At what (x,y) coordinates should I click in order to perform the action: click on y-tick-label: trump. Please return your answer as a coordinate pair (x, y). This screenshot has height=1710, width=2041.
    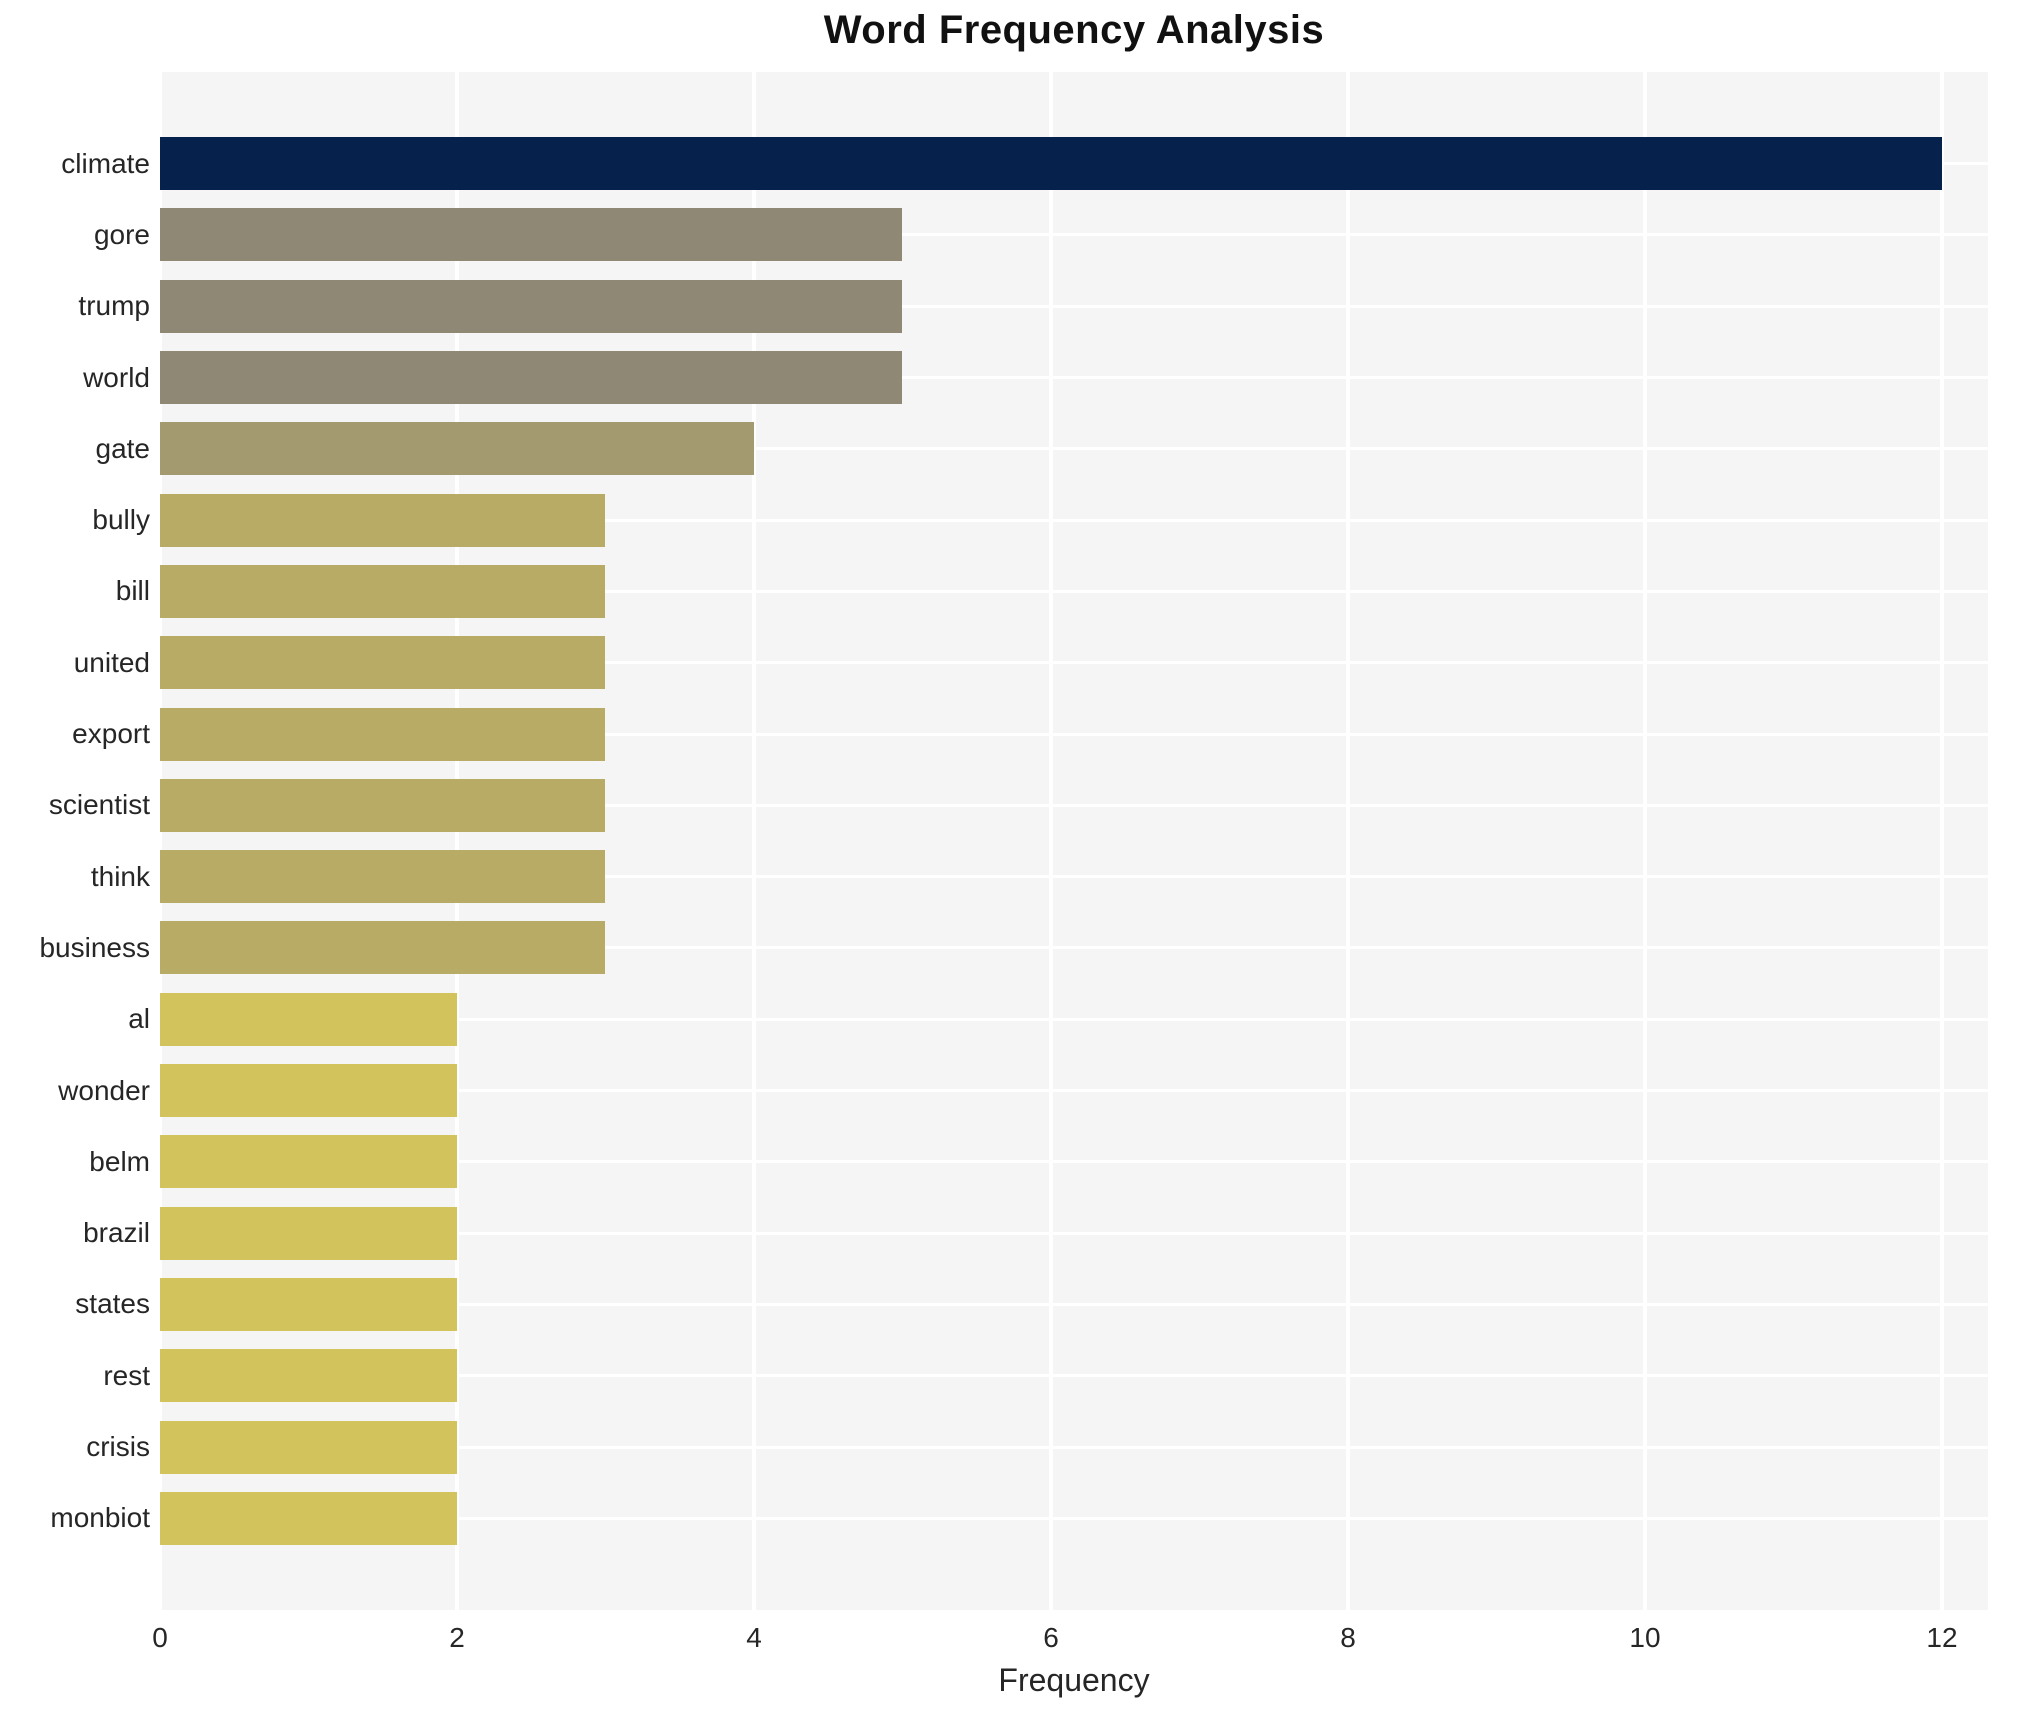
    Looking at the image, I should click on (114, 305).